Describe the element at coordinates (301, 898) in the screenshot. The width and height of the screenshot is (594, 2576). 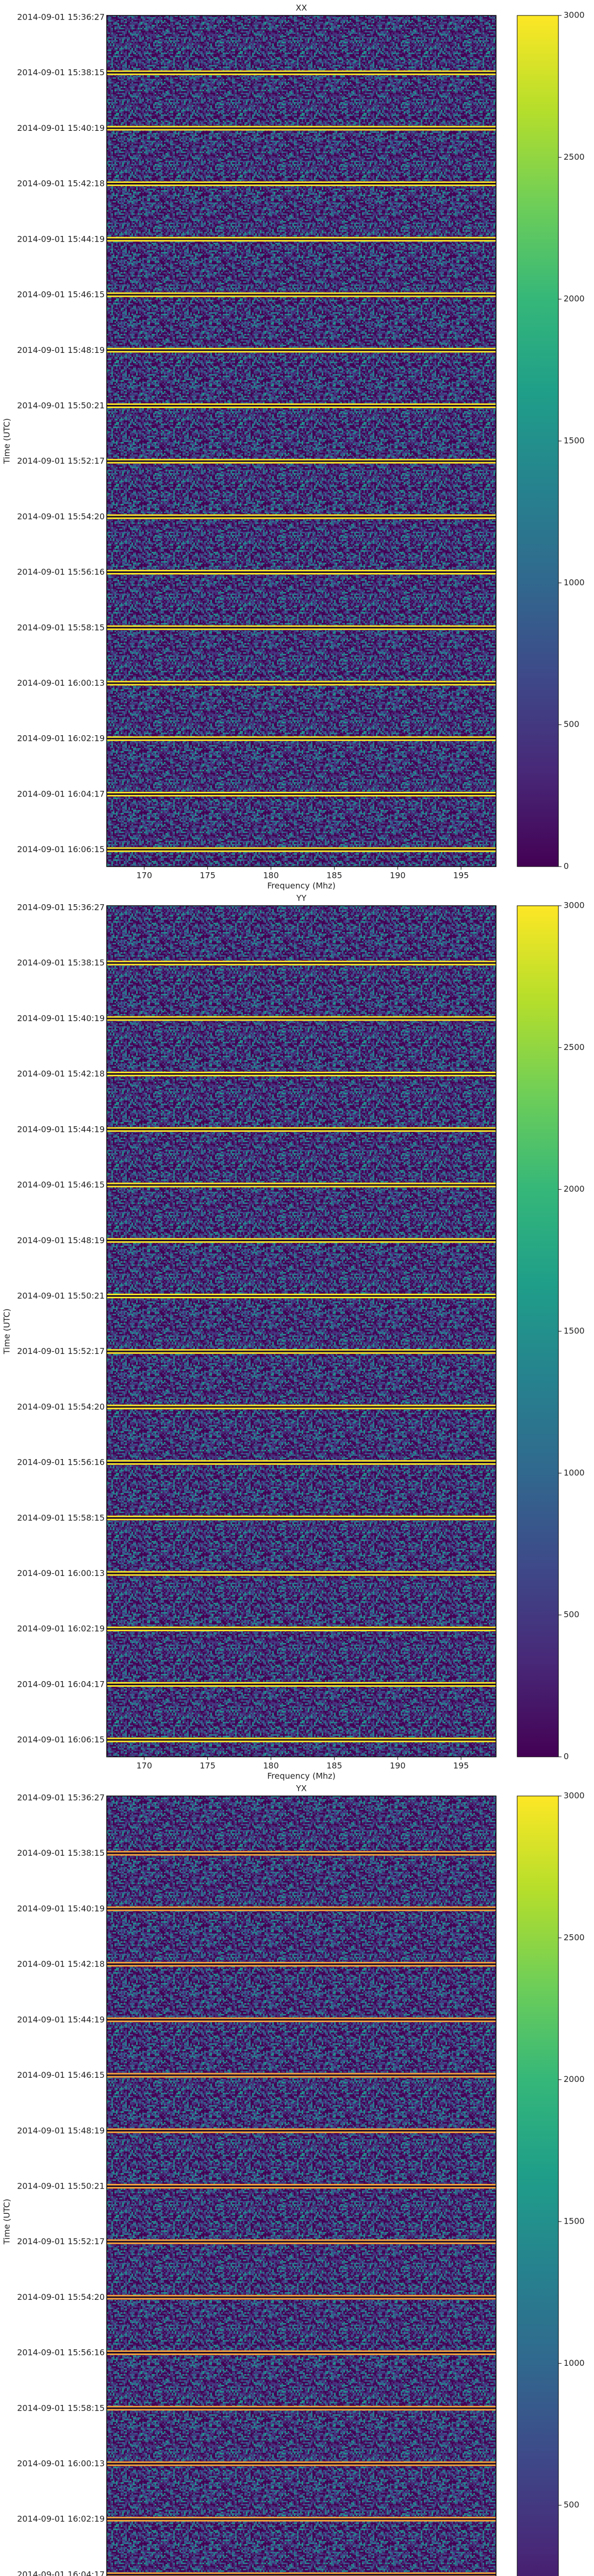
I see `chart-title: YY` at that location.